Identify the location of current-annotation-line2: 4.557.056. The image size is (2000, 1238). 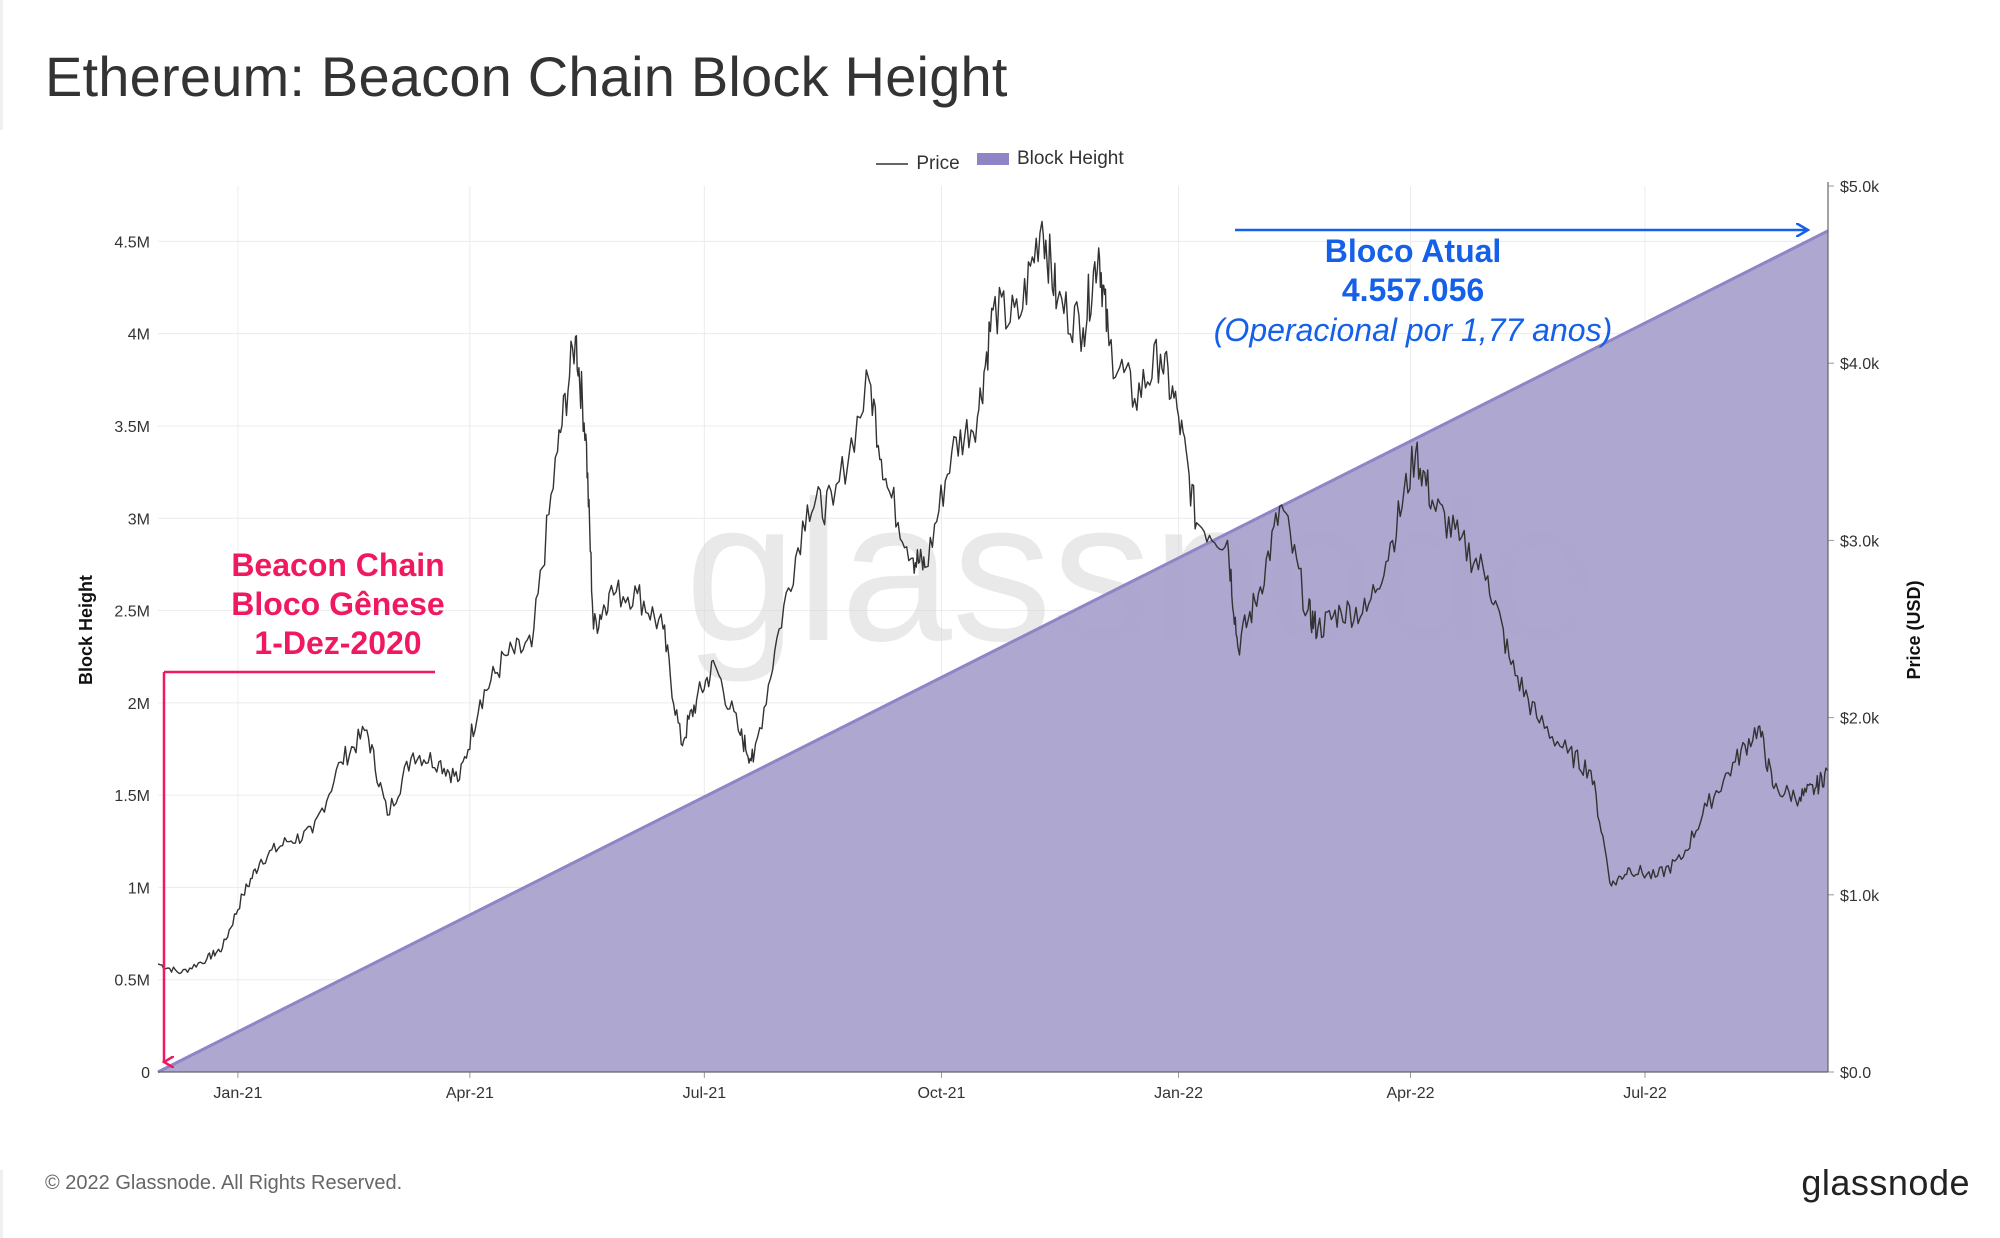
(1413, 290).